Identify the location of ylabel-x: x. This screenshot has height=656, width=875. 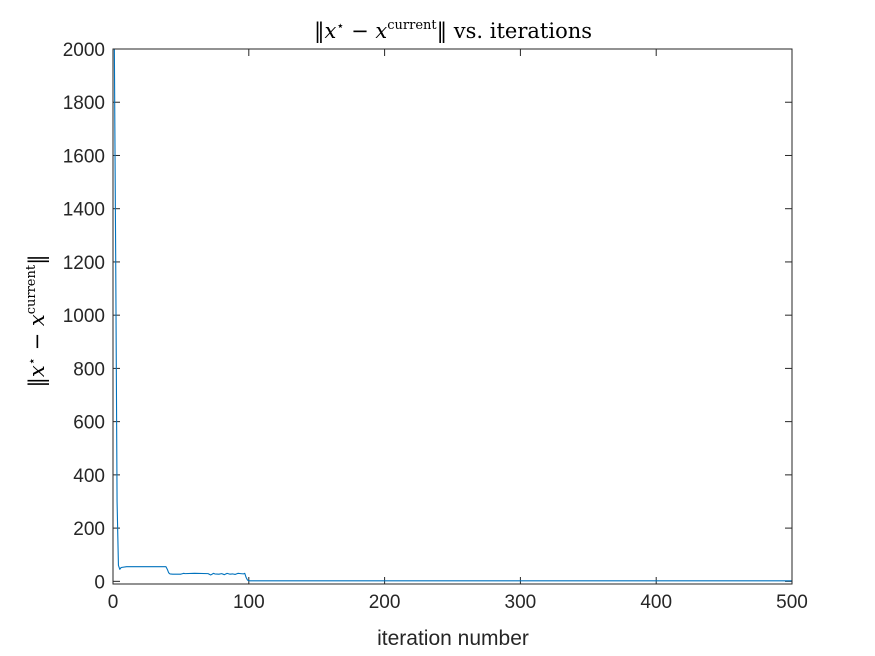
(37, 371).